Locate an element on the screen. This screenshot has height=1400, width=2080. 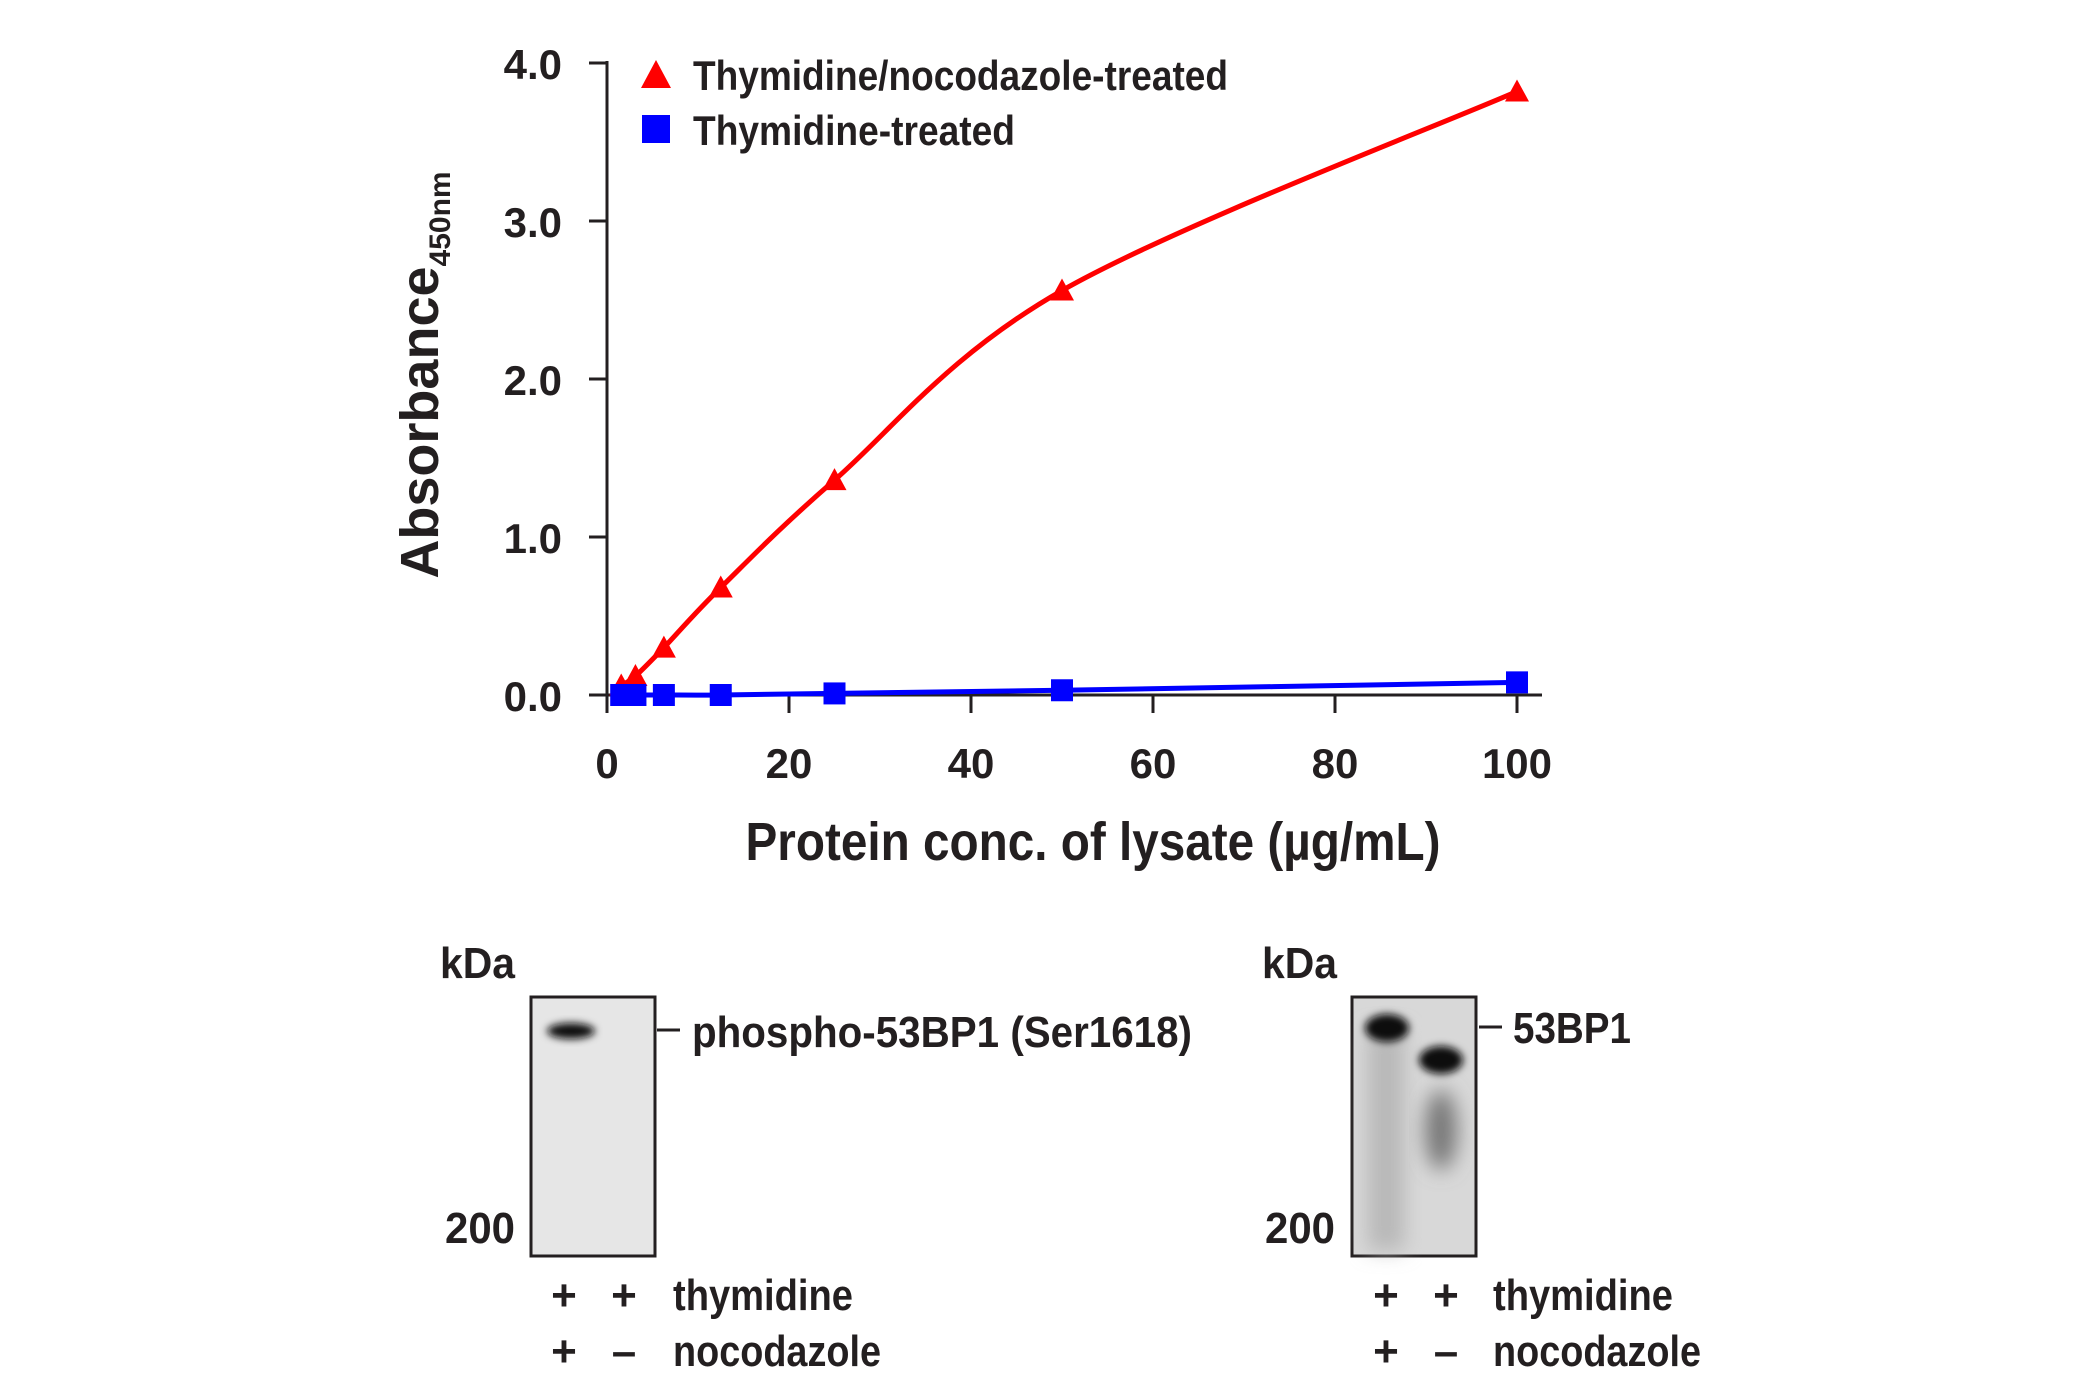
legend-triangle-icon is located at coordinates (656, 74).